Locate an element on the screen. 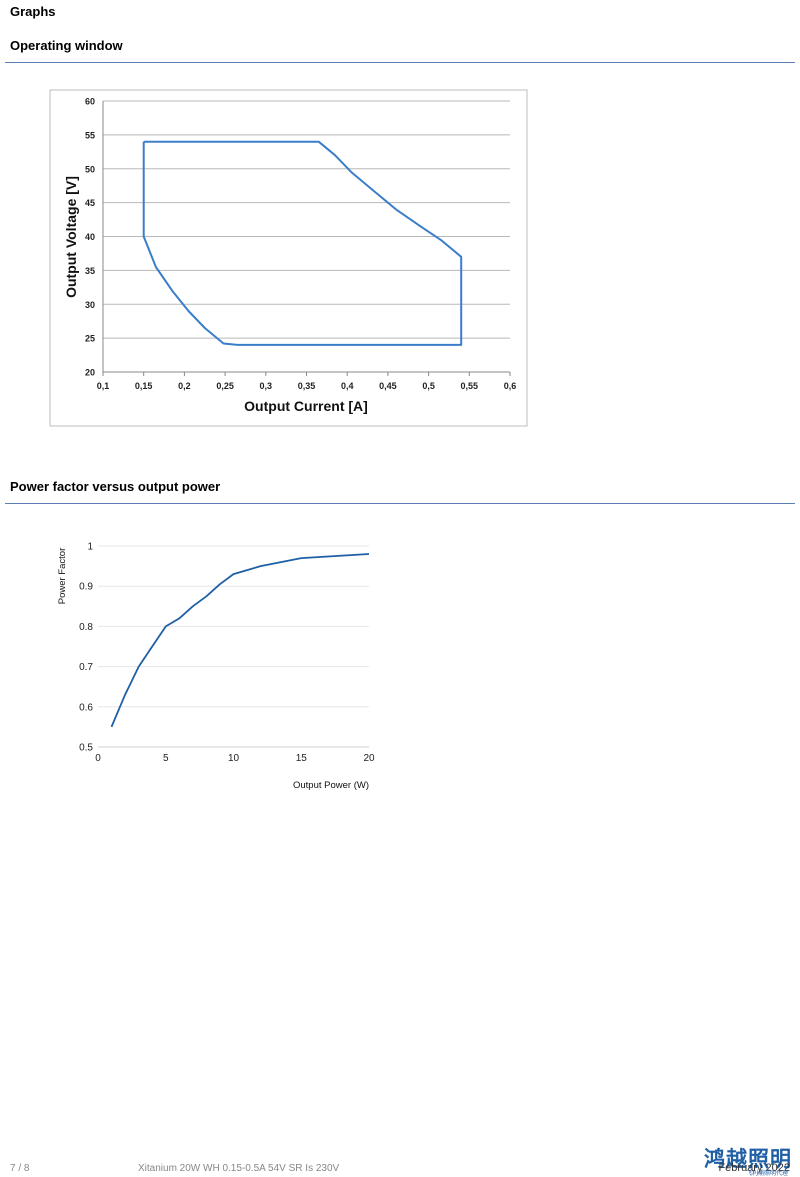 Image resolution: width=800 pixels, height=1177 pixels. y-tick-label: 0.5 is located at coordinates (86, 748).